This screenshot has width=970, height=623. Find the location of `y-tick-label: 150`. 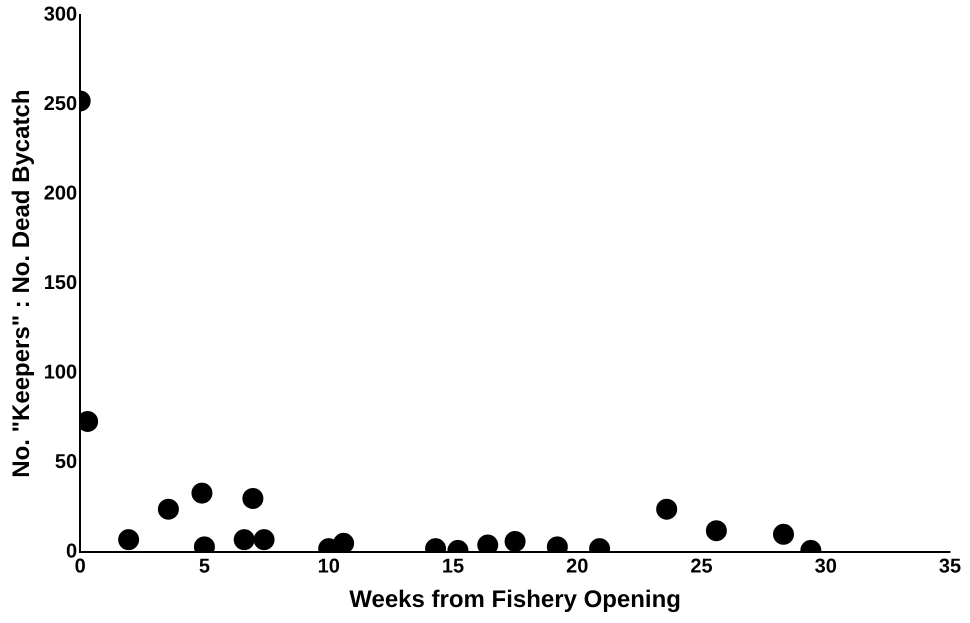

y-tick-label: 150 is located at coordinates (61, 283).